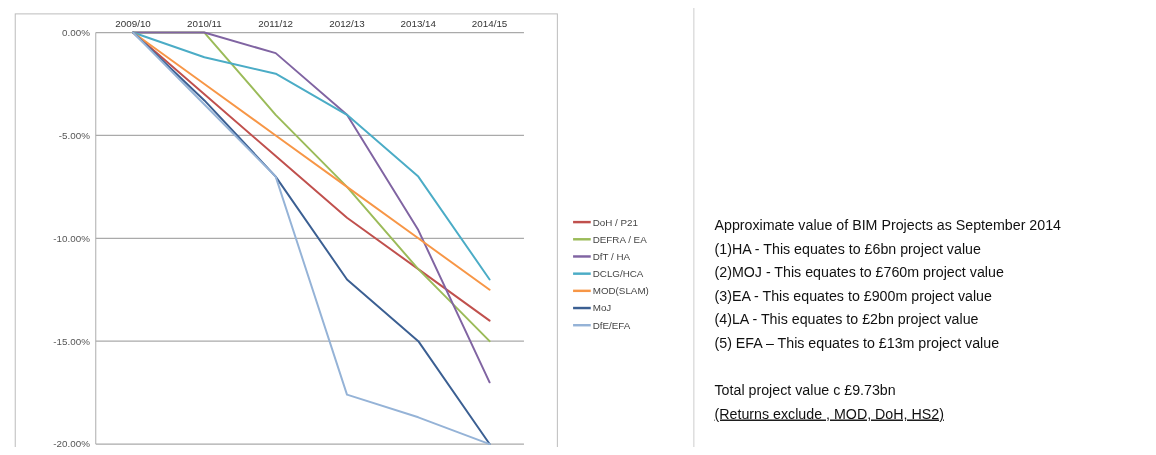 This screenshot has width=1156, height=455. I want to click on legend-label: DoH / P21, so click(615, 222).